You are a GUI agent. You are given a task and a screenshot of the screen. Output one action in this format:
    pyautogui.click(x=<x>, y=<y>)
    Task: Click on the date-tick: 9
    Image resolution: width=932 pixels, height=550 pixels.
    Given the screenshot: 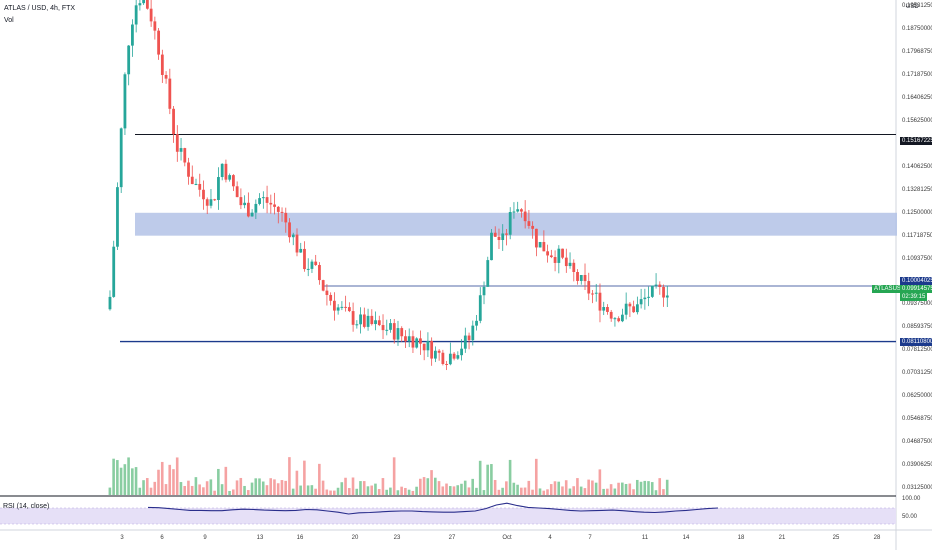 What is the action you would take?
    pyautogui.click(x=205, y=538)
    